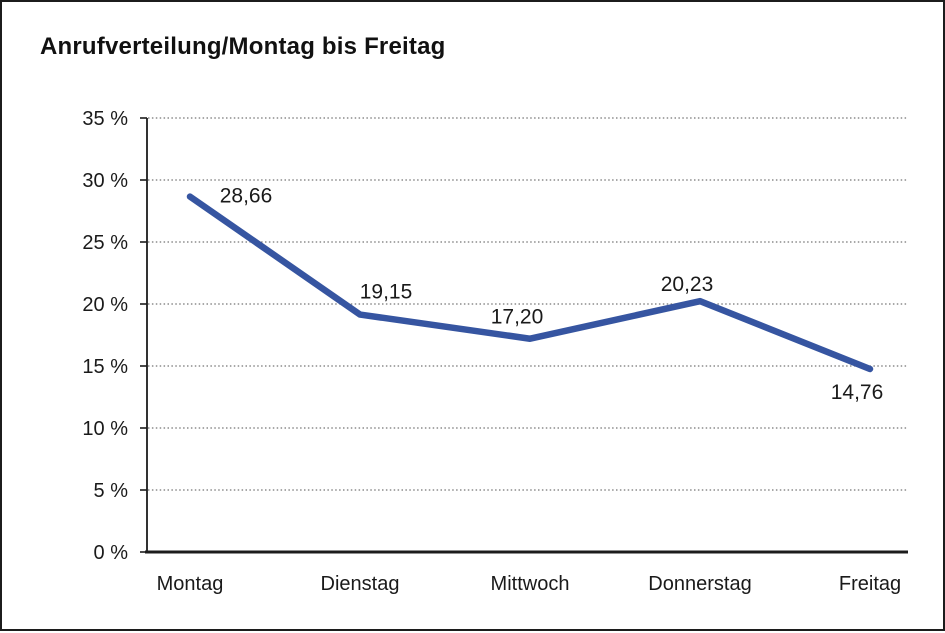  Describe the element at coordinates (360, 584) in the screenshot. I see `x-axis-label: Dienstag` at that location.